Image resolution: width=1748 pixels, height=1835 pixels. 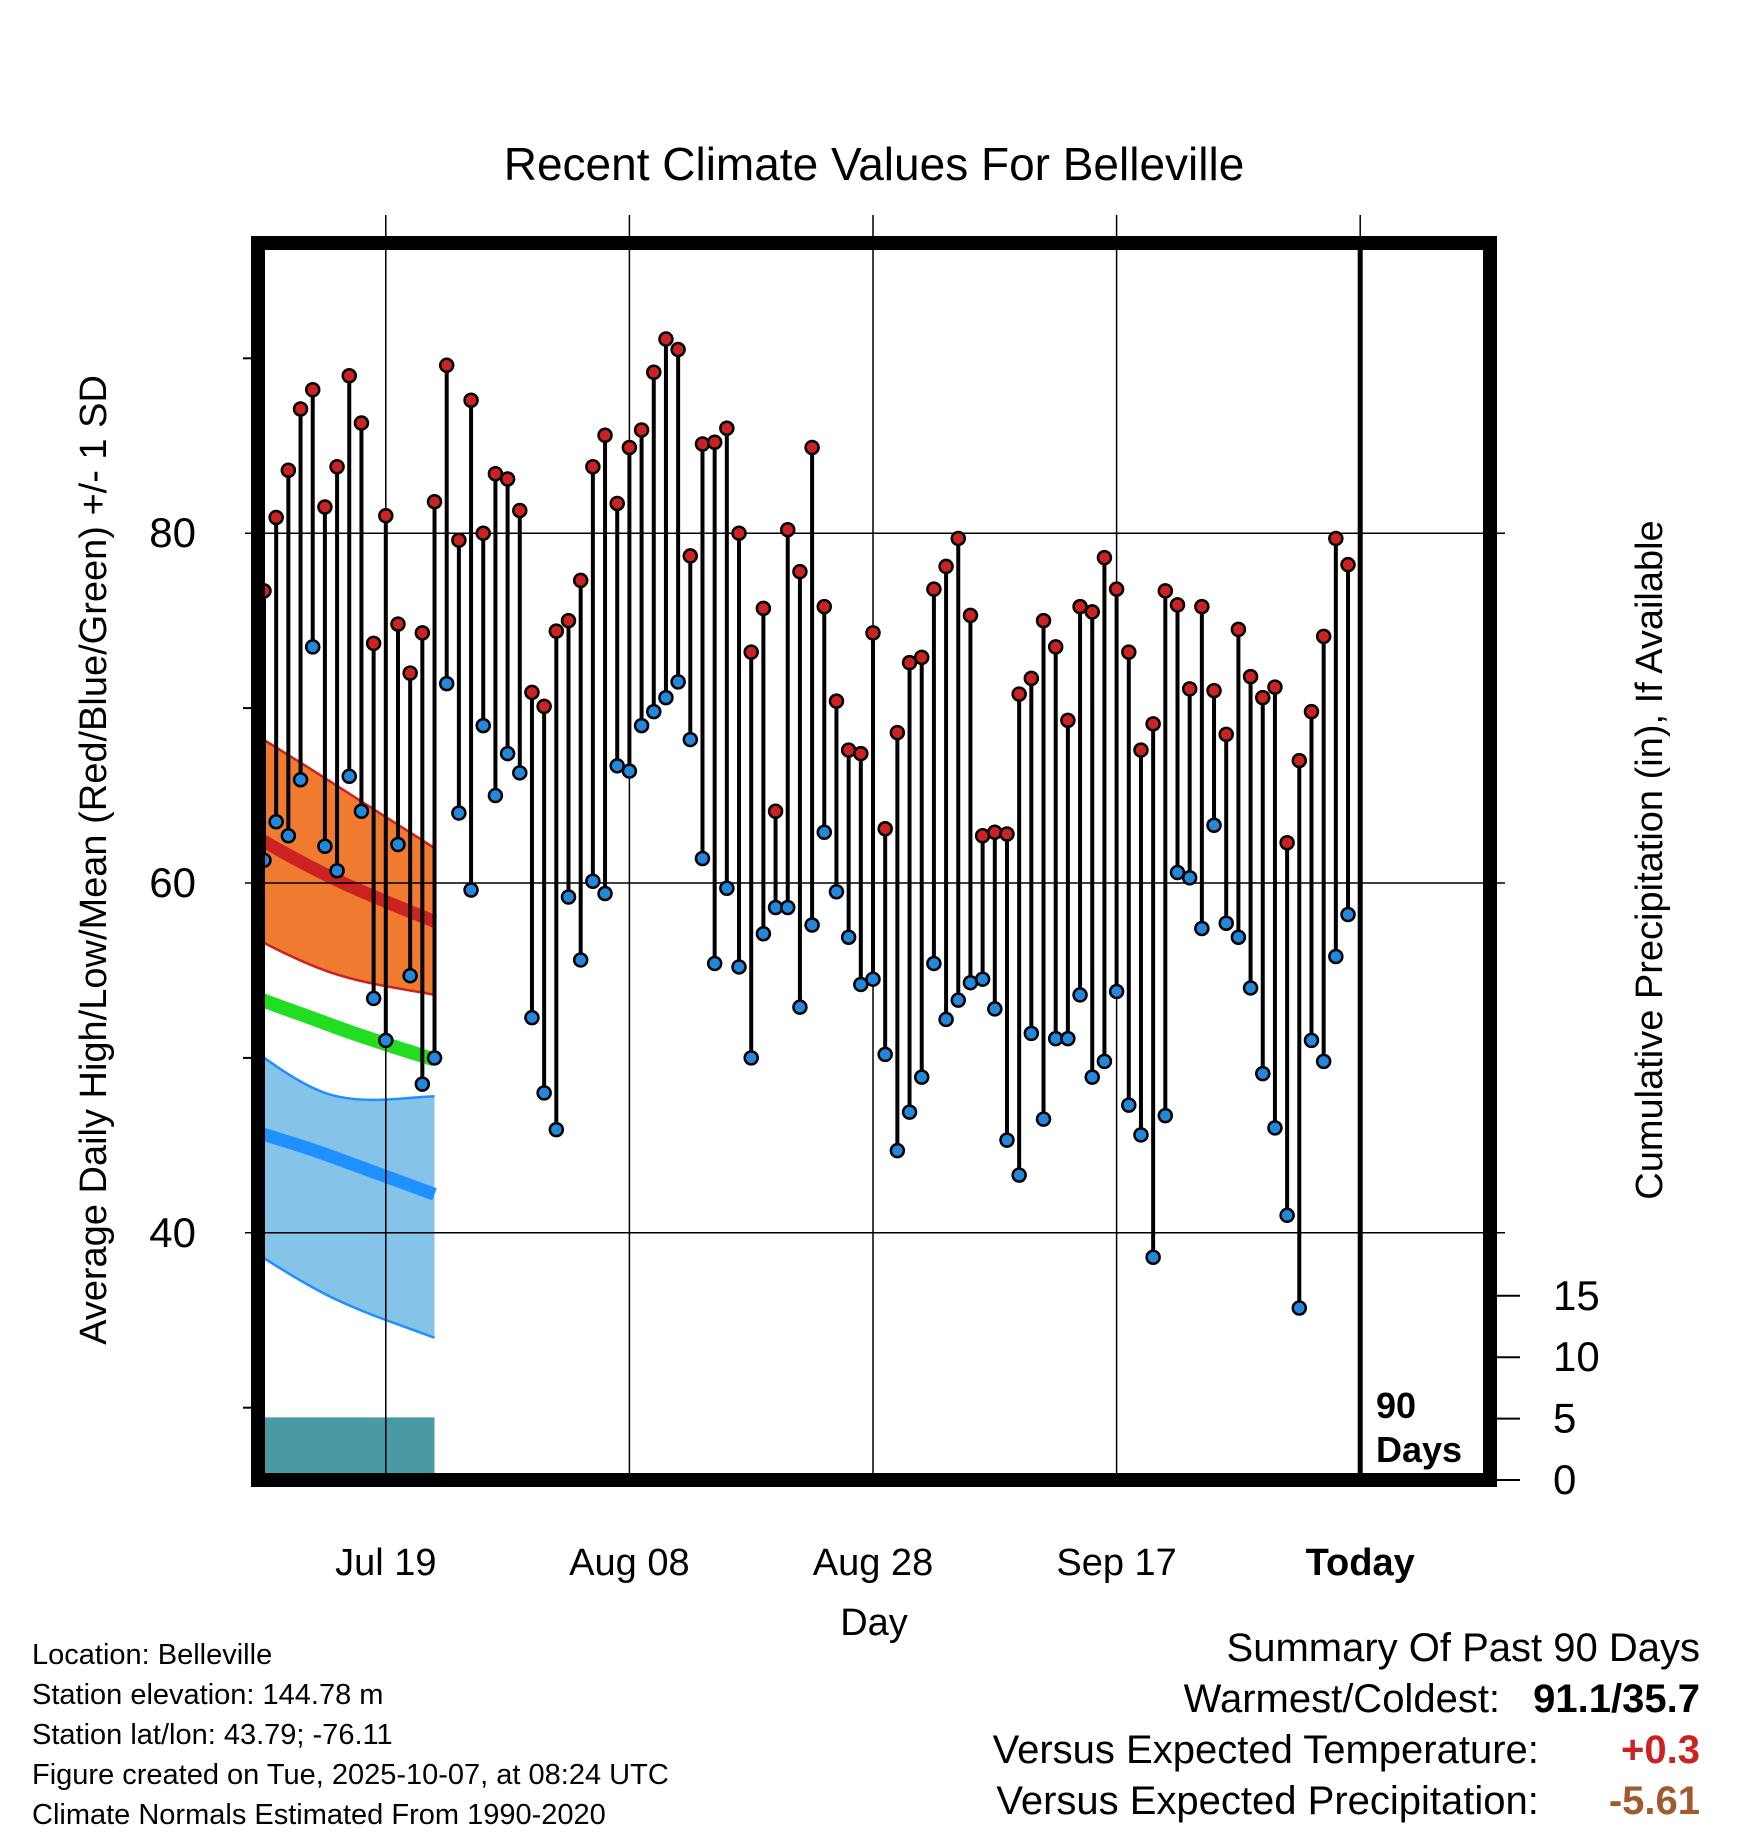 I want to click on x-axis-label: Day, so click(x=874, y=1623).